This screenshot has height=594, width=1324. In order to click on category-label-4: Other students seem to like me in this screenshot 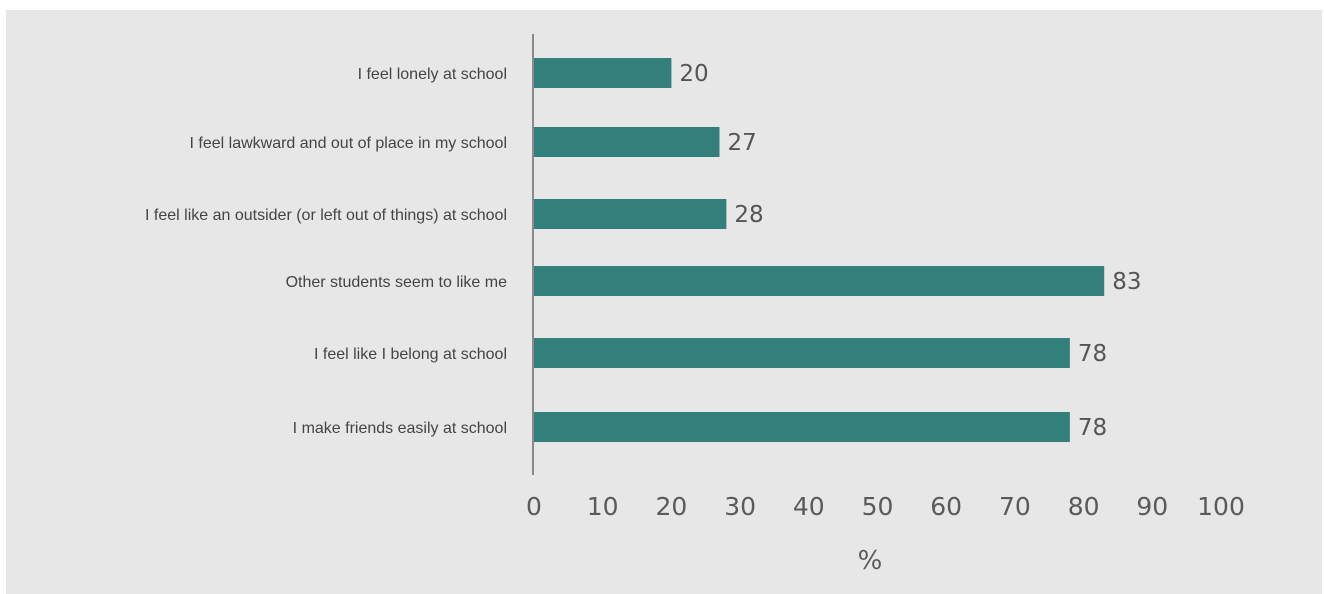, I will do `click(397, 282)`.